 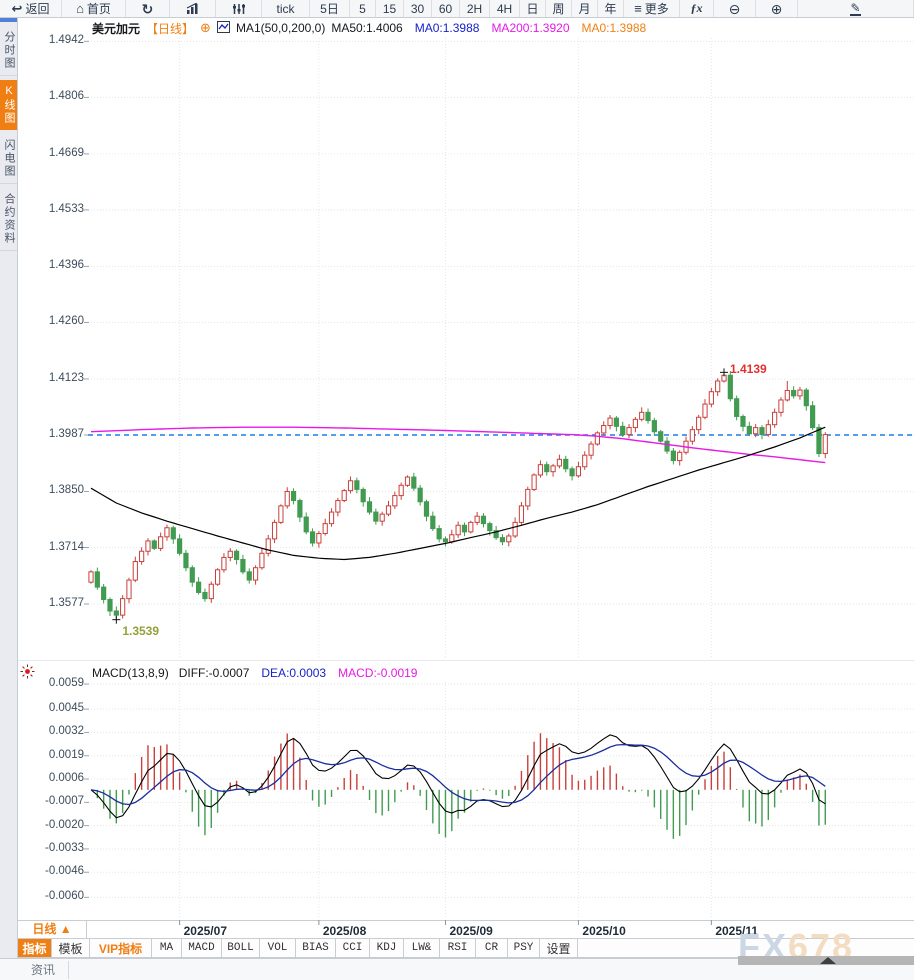 I want to click on collapse-panel-handle, so click(x=826, y=960).